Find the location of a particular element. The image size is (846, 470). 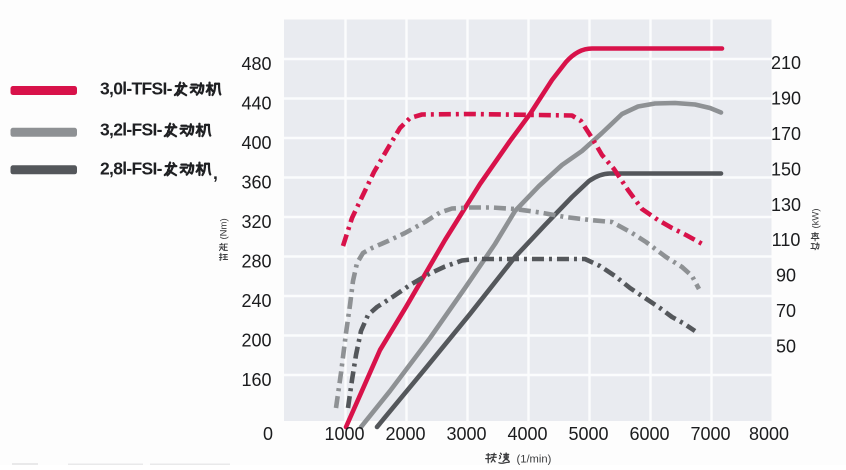

svg-text: 320 is located at coordinates (256, 222).